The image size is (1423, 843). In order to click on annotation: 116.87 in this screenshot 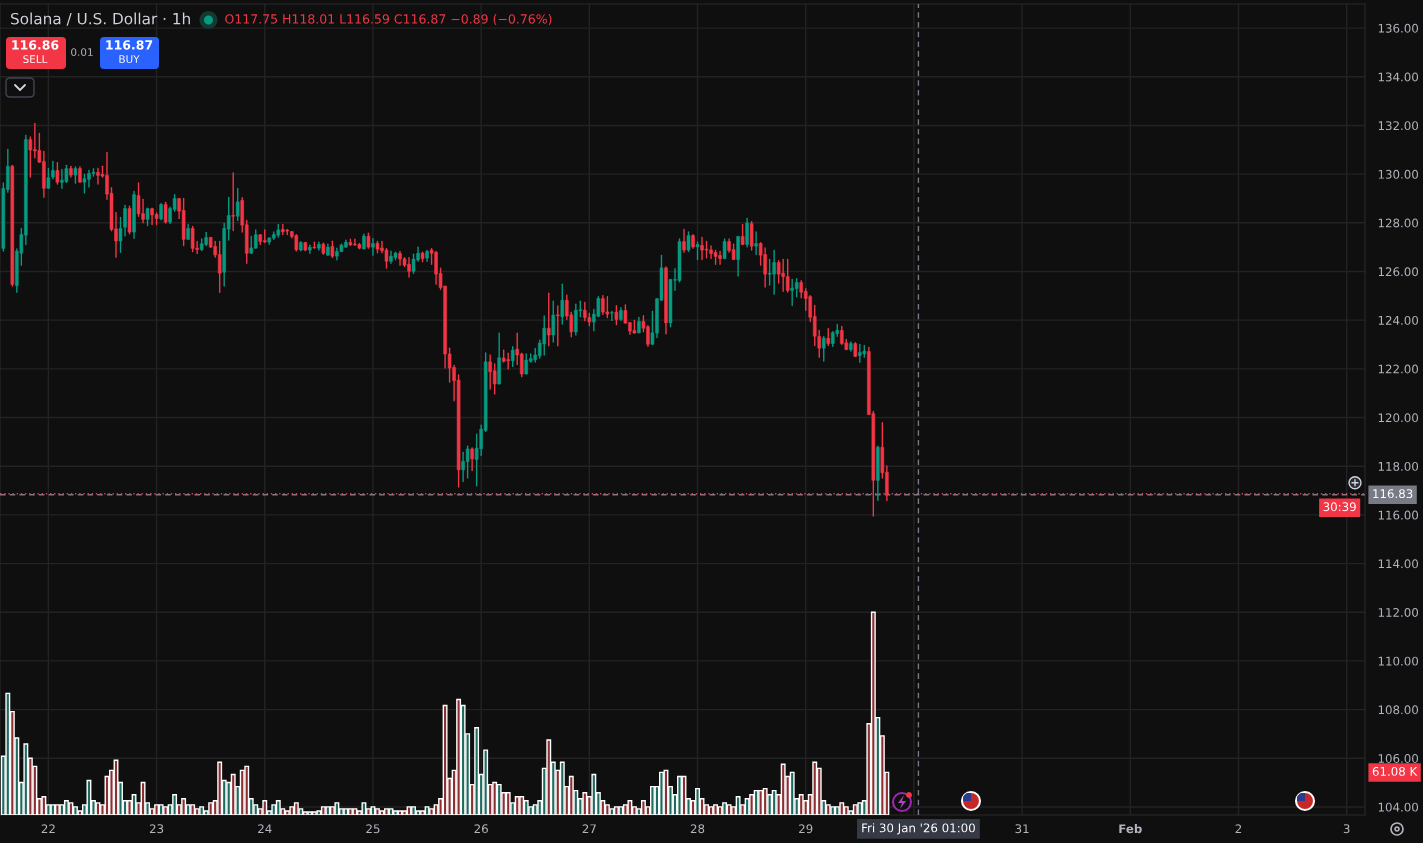, I will do `click(129, 45)`.